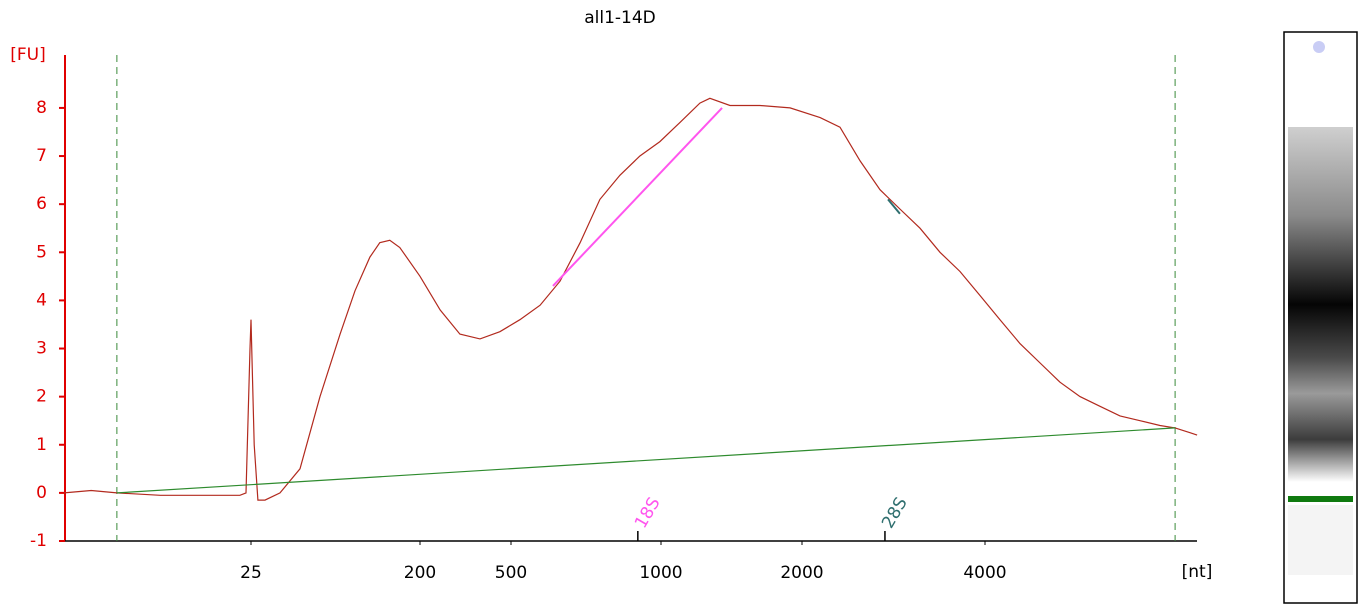  I want to click on y-tick-label: 1, so click(41, 445).